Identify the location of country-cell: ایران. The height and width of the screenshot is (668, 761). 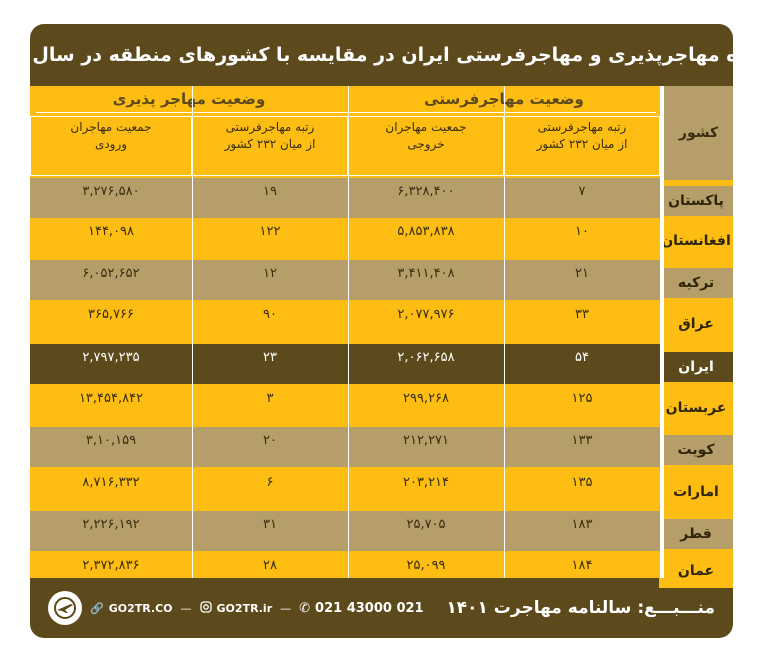
(696, 367).